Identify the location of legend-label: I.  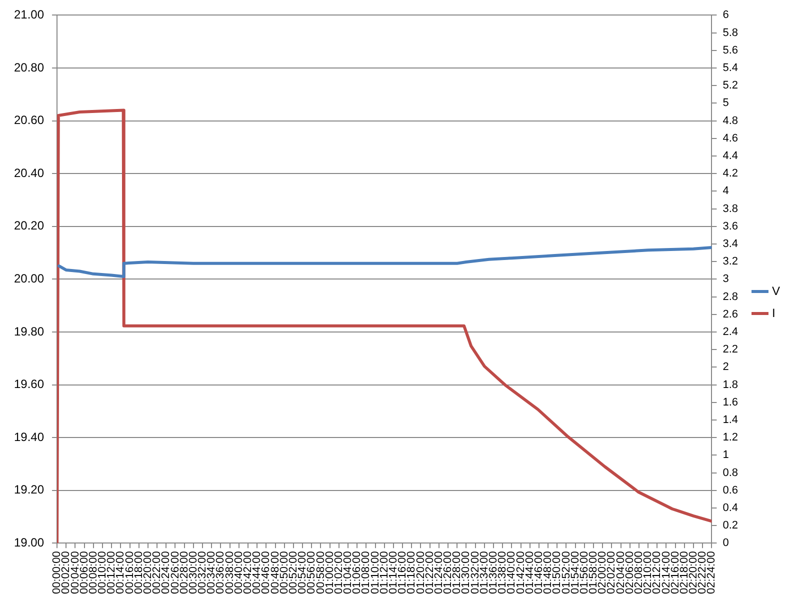
(774, 313).